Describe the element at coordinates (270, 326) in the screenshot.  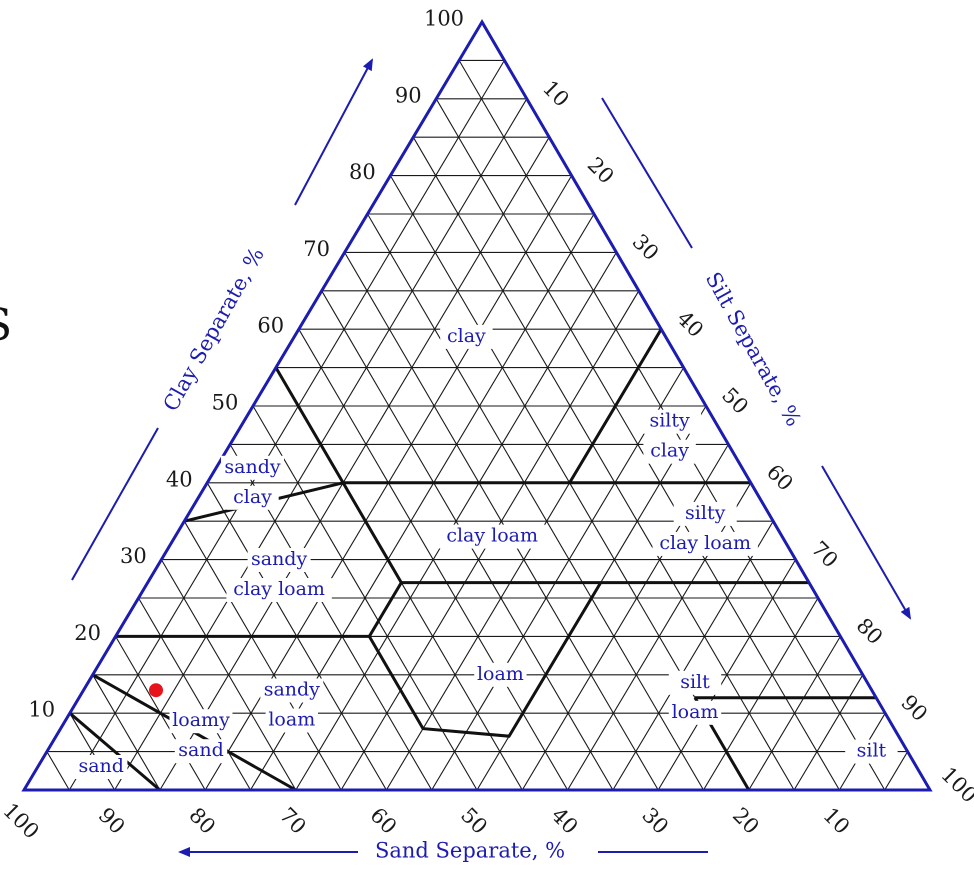
I see `clay-tick-label: 60` at that location.